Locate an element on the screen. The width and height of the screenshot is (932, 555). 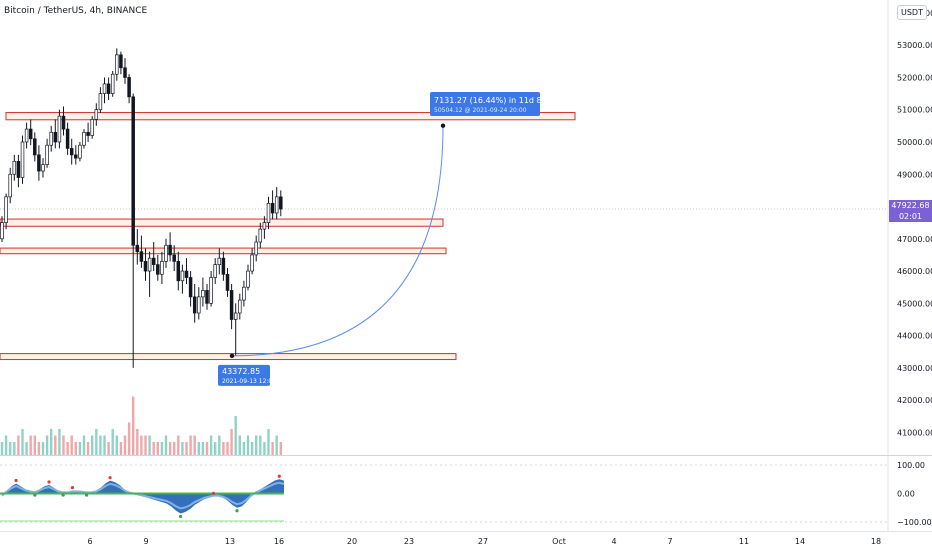
last-price-tag: 47922.68 02:01 is located at coordinates (910, 211).